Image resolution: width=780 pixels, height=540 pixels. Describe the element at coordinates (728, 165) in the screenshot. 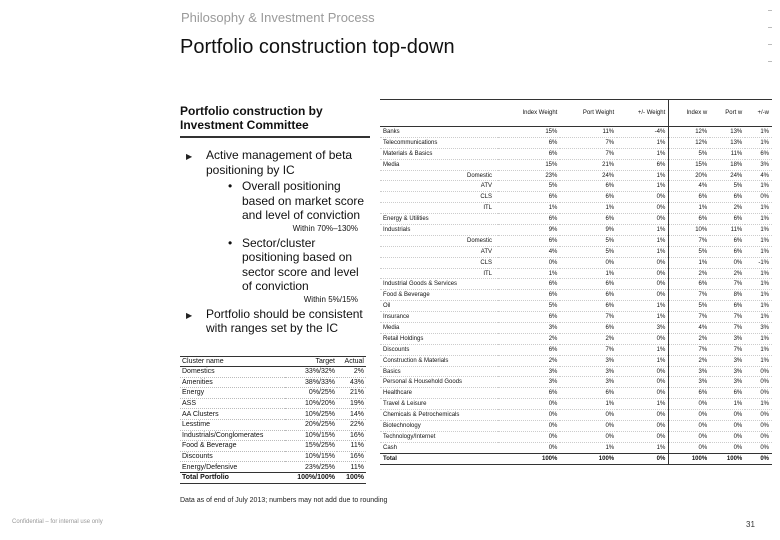

I see `weight-cell: 18%` at that location.